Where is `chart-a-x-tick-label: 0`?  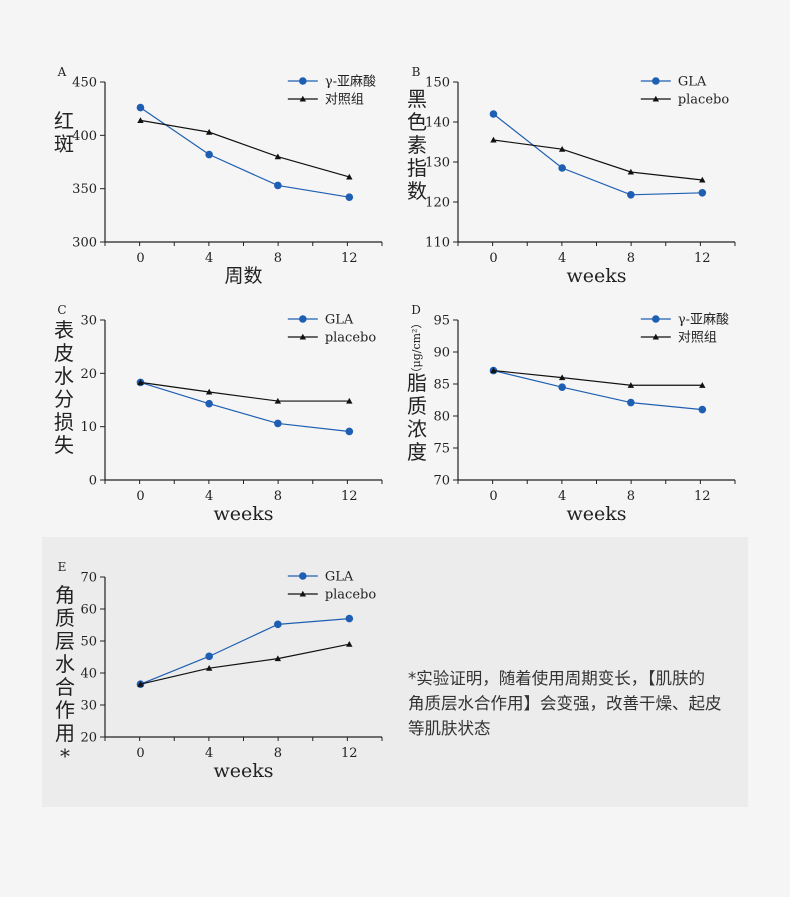 chart-a-x-tick-label: 0 is located at coordinates (140, 258).